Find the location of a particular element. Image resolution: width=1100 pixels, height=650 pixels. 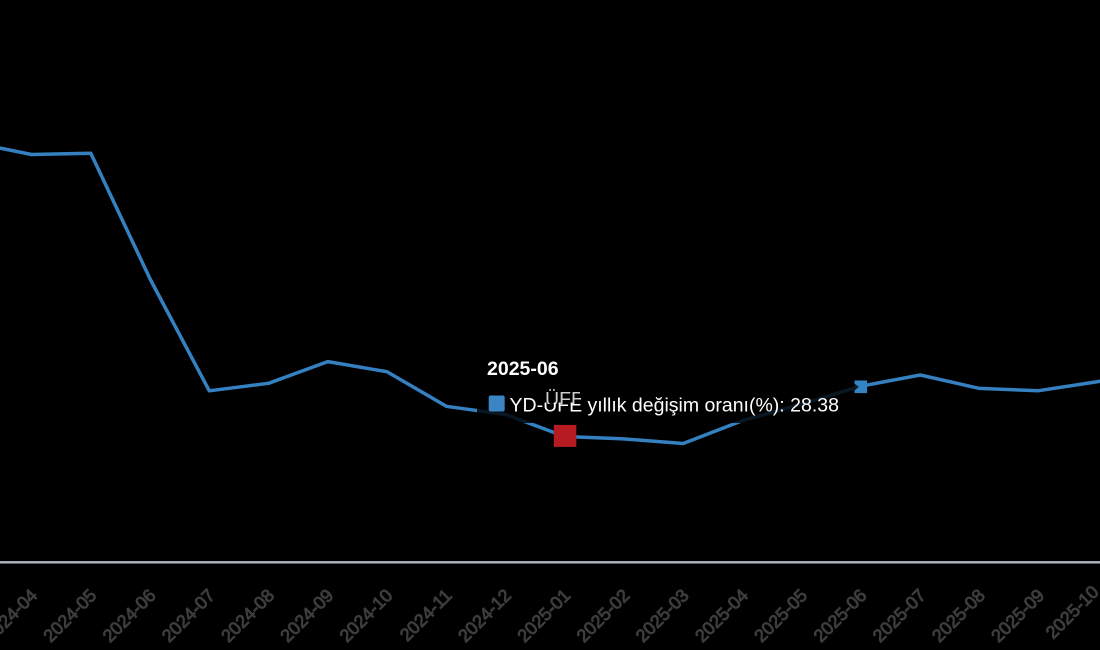

svg-text: 2025-06 is located at coordinates (523, 369).